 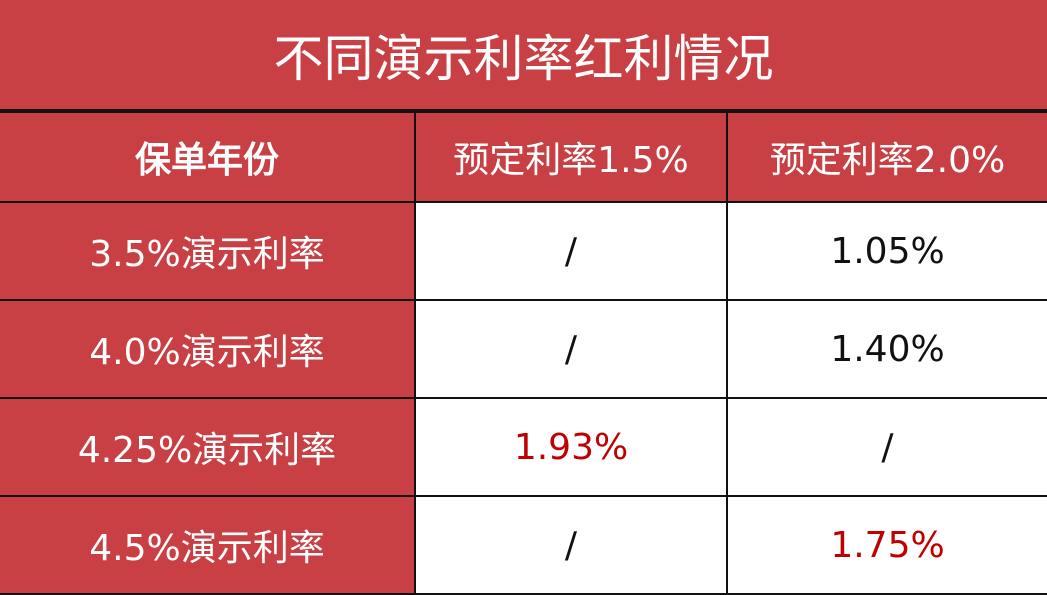 I want to click on row-label: 4.5%演示利率, so click(x=208, y=545).